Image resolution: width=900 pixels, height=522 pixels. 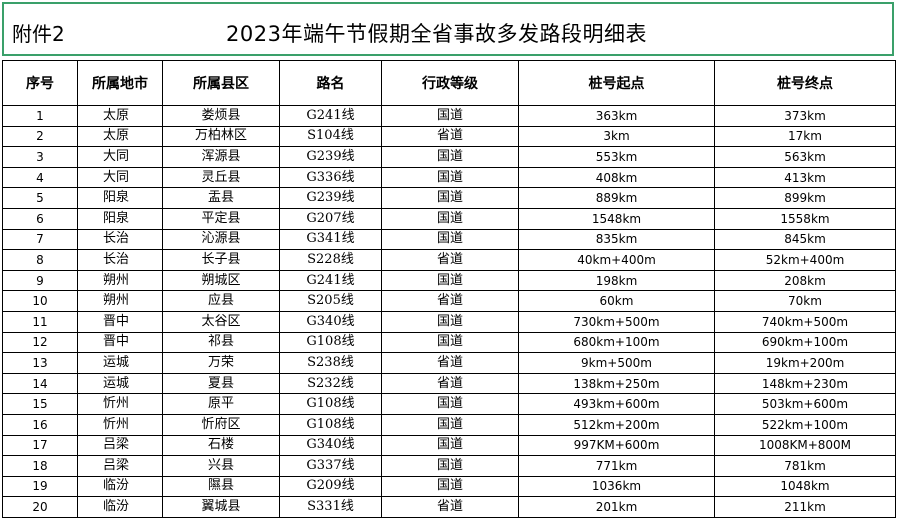 I want to click on cell-county: 原平, so click(x=221, y=404).